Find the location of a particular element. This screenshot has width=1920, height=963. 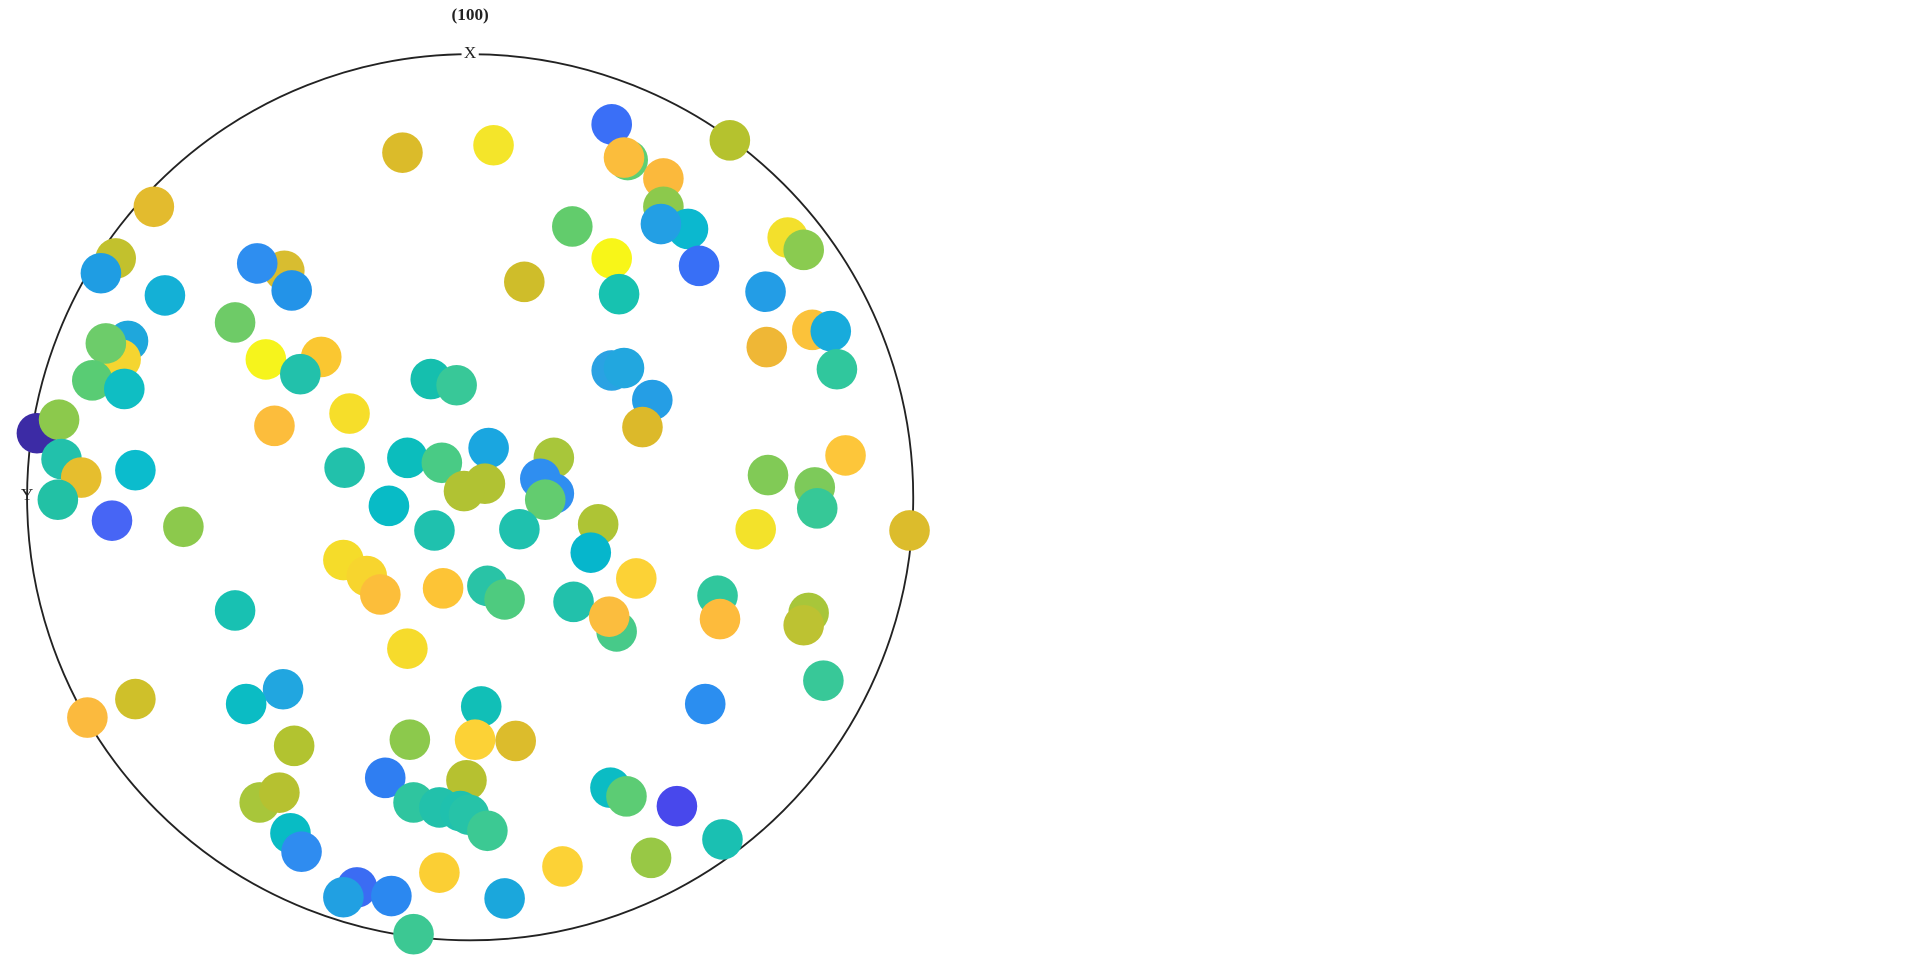

x-axis-label: X is located at coordinates (470, 52).